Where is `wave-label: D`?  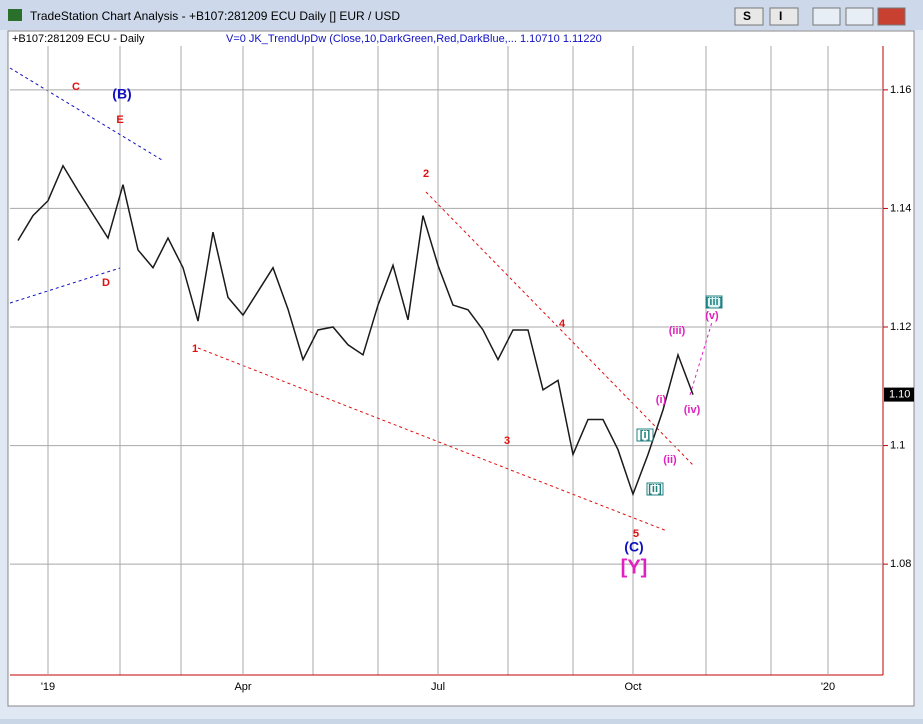
wave-label: D is located at coordinates (106, 283).